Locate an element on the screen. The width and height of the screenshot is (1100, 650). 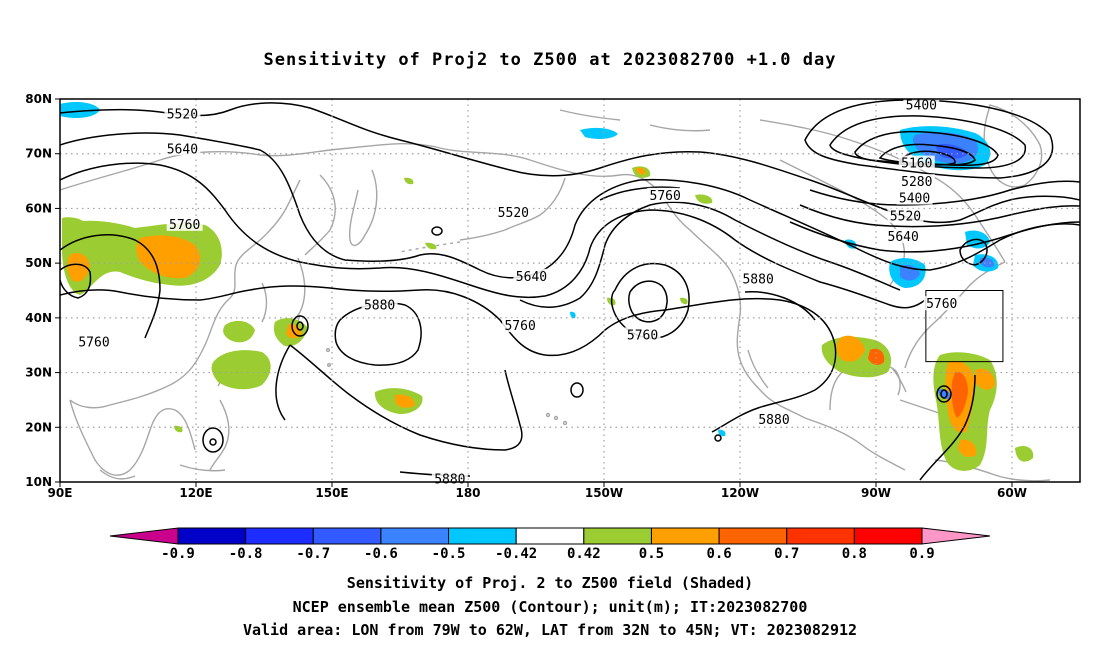
lat-tick-label: 70N is located at coordinates (38, 154).